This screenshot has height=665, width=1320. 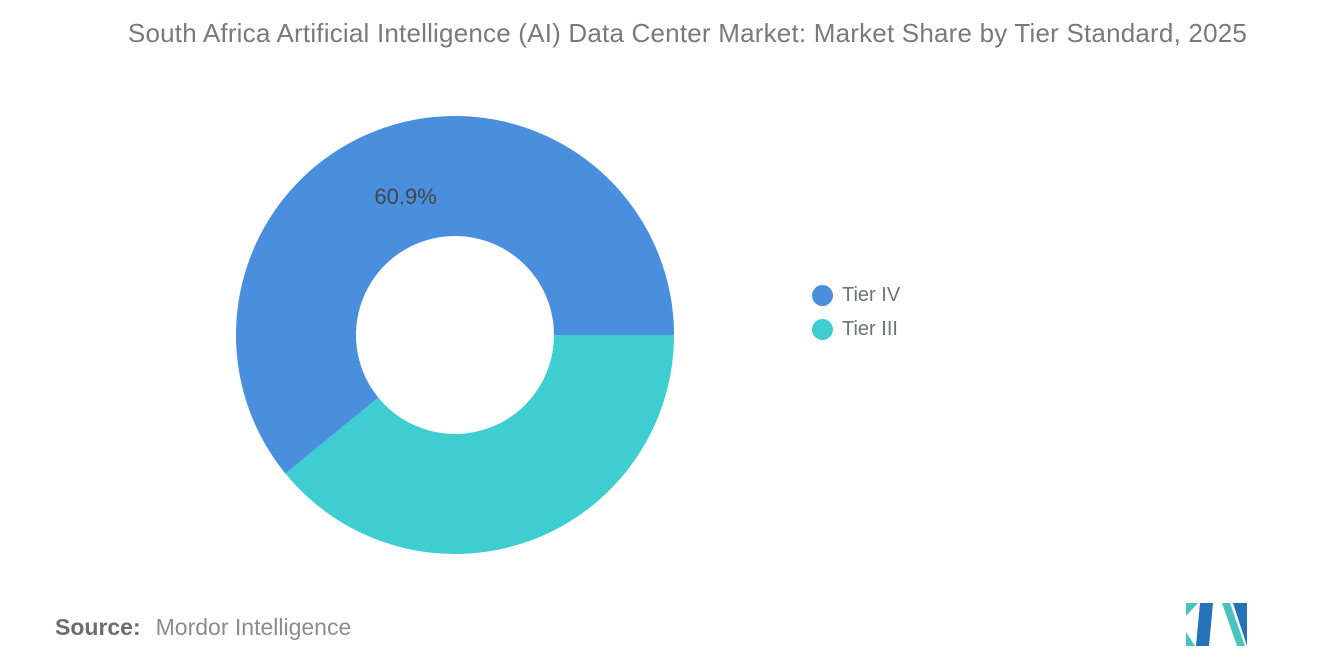 What do you see at coordinates (871, 295) in the screenshot?
I see `legend-label: Tier IV` at bounding box center [871, 295].